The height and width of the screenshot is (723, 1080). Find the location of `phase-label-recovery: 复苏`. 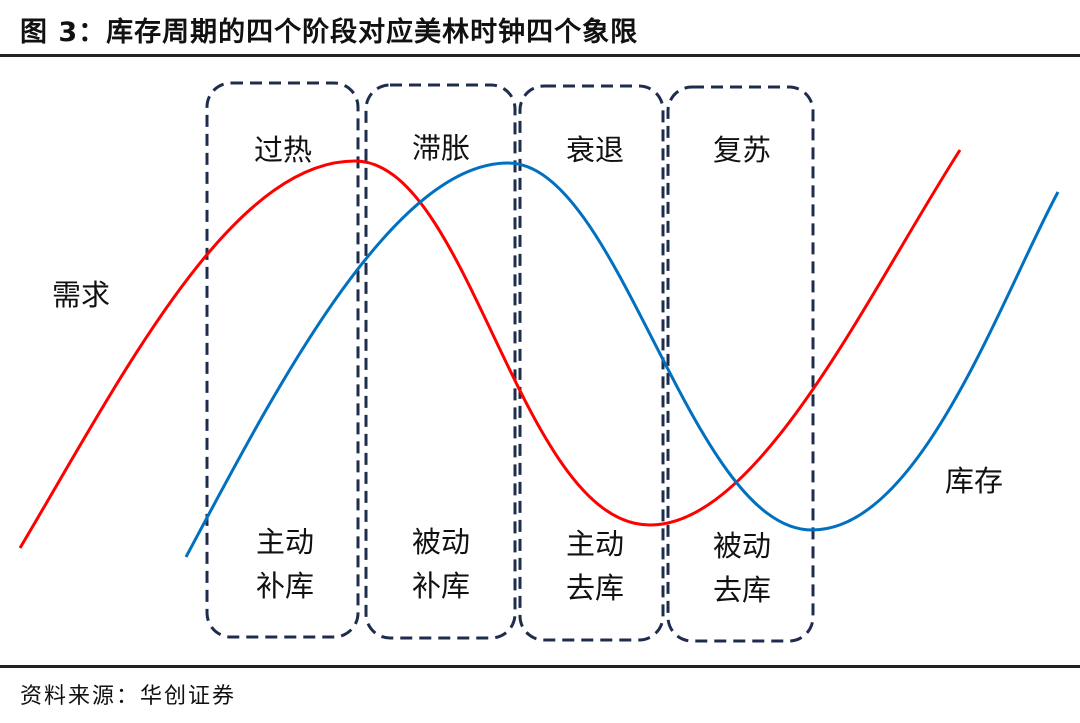

phase-label-recovery: 复苏 is located at coordinates (741, 150).